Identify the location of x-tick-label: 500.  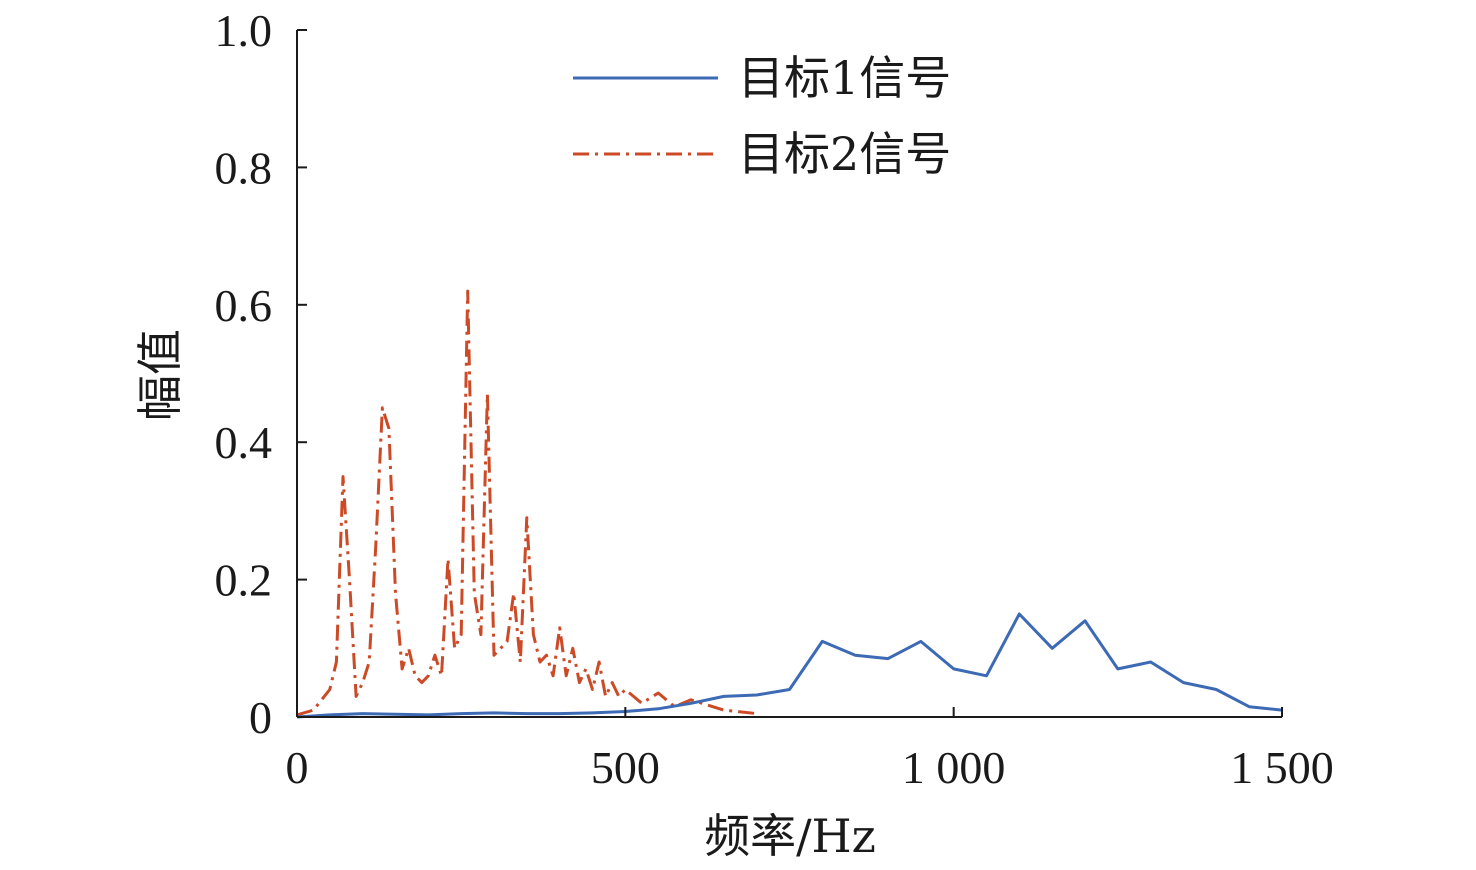
(625, 767).